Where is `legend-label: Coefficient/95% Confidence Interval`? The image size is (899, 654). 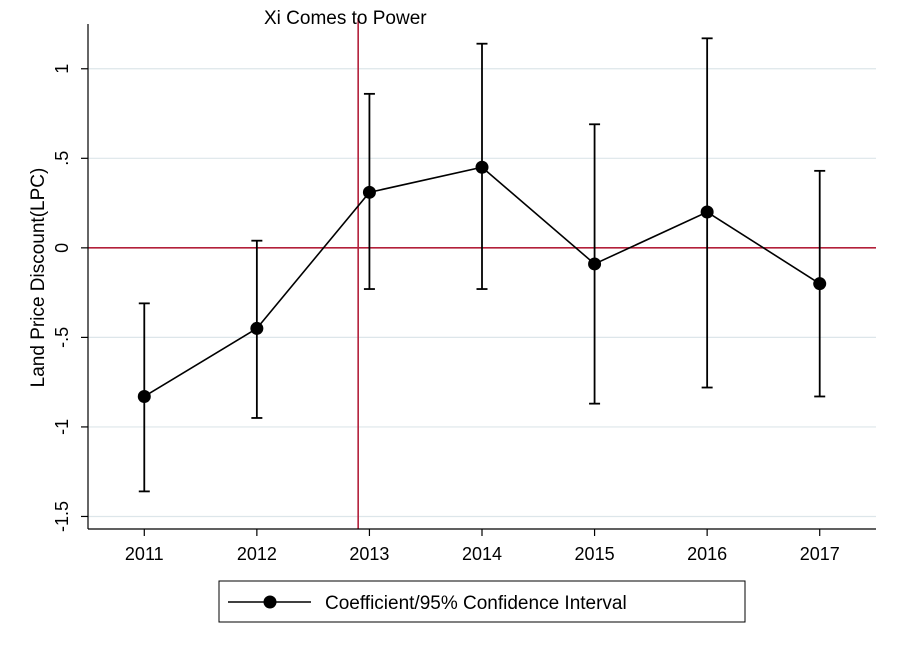 legend-label: Coefficient/95% Confidence Interval is located at coordinates (476, 603).